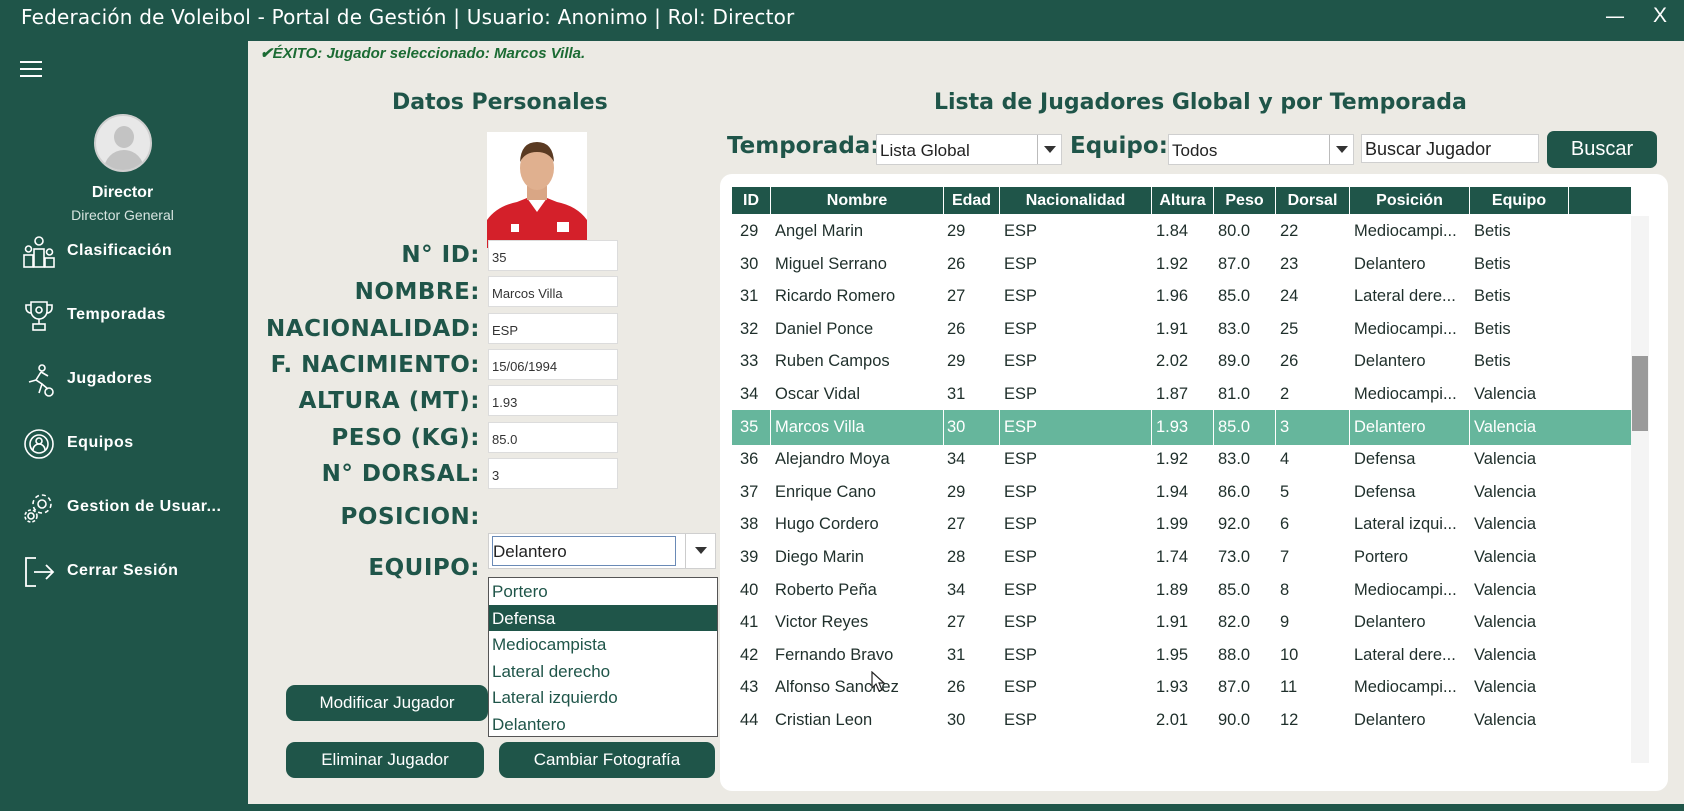  Describe the element at coordinates (553, 364) in the screenshot. I see `birthdate-field: 15/06/1994` at that location.